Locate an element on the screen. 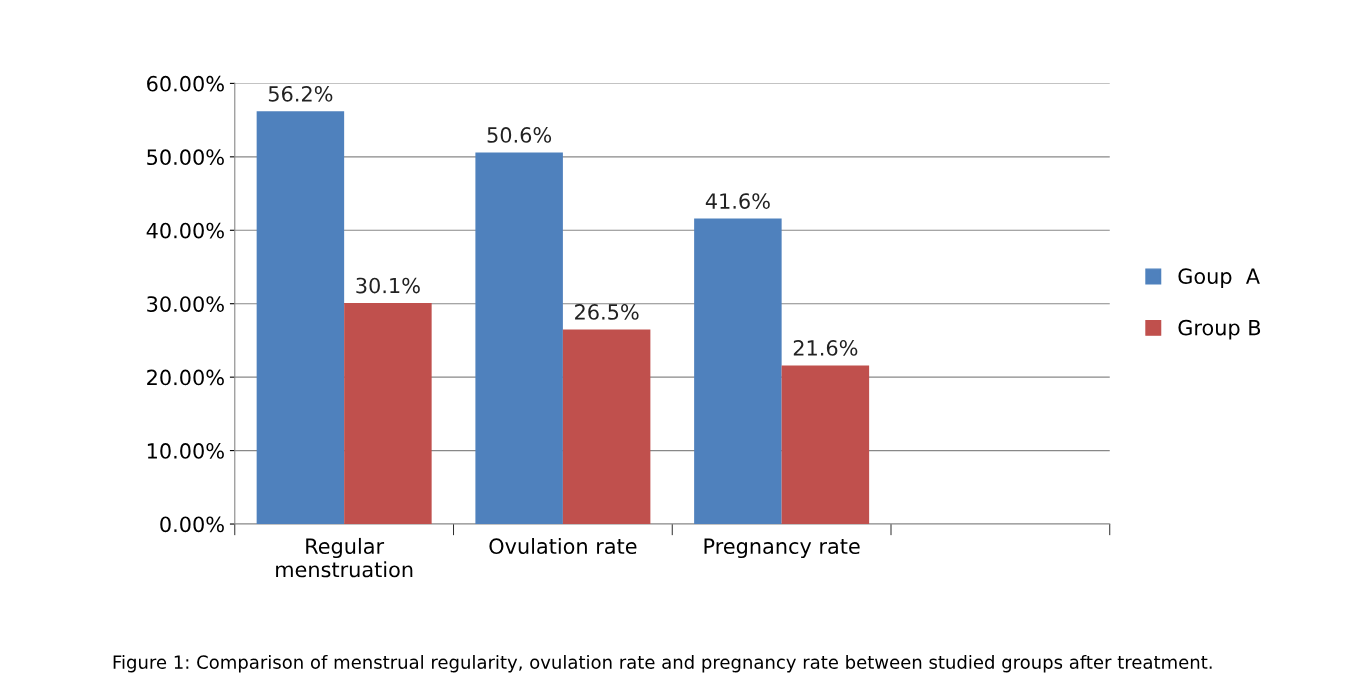 The width and height of the screenshot is (1365, 695). x-tick-label: Pregnancy rate is located at coordinates (782, 548).